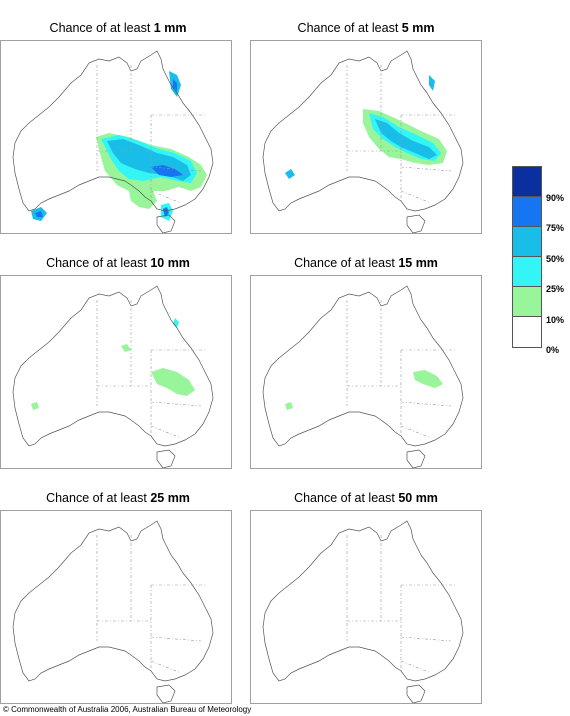  Describe the element at coordinates (118, 498) in the screenshot. I see `panel-title-25mm: Chance of at least 25 mm` at that location.